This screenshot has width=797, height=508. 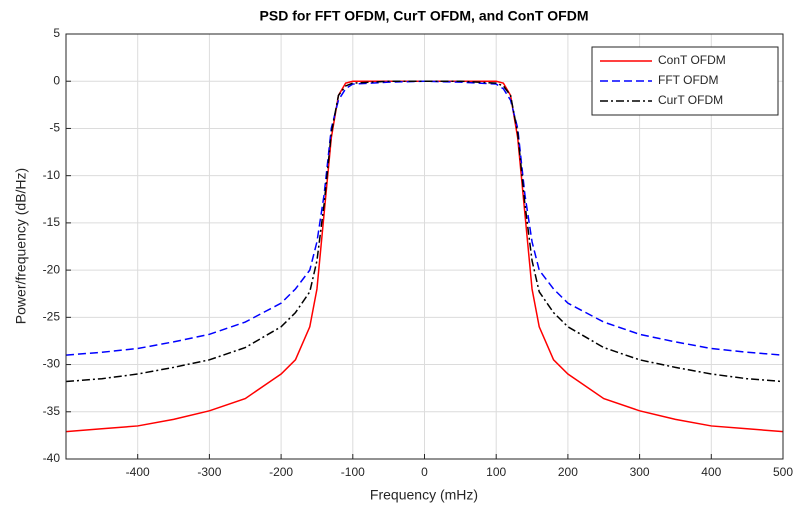 I want to click on x-tick-label: 100, so click(x=496, y=472).